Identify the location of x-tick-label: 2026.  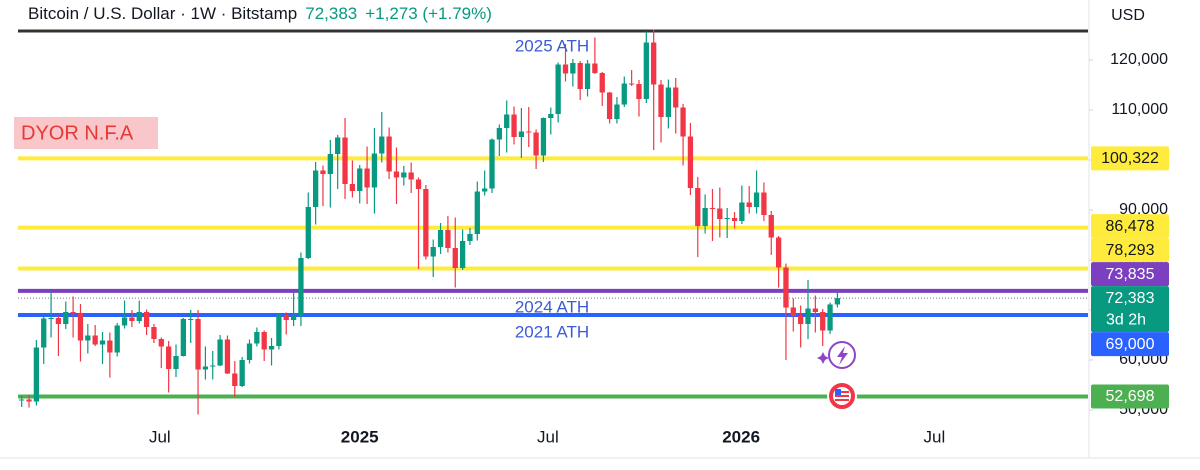
(741, 436).